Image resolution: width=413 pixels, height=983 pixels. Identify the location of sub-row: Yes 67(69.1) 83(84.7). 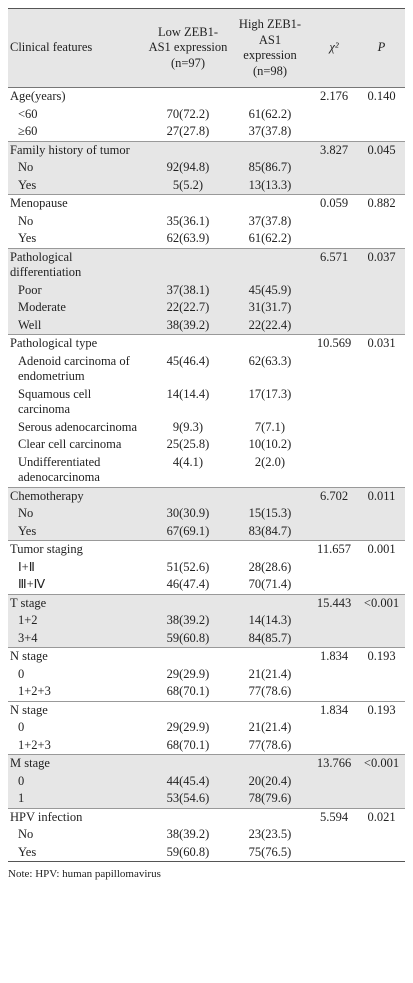
(206, 532).